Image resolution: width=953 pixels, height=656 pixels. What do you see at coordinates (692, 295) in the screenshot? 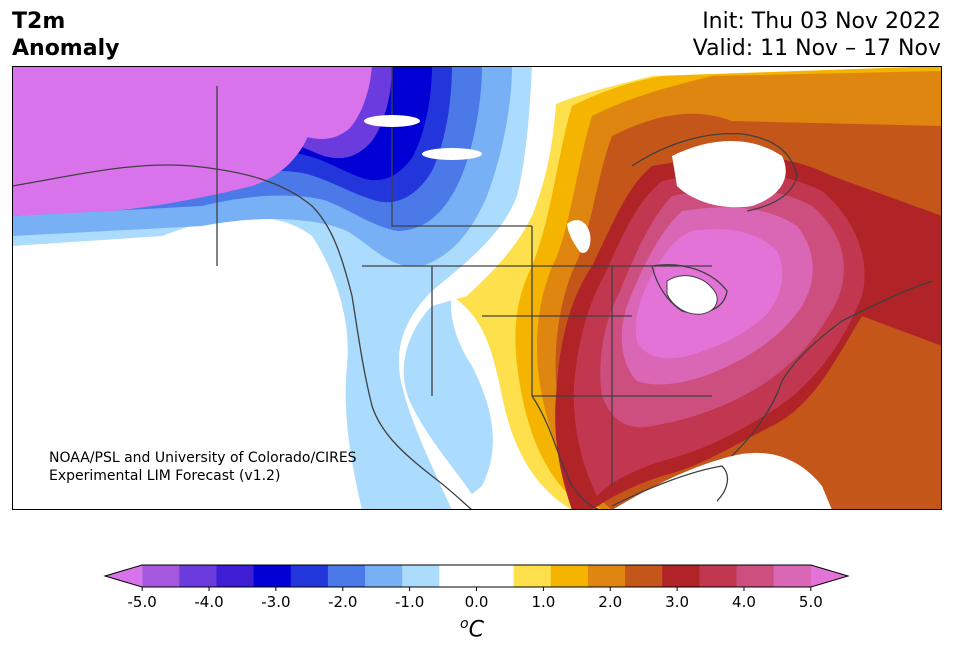
I see `great-lakes` at bounding box center [692, 295].